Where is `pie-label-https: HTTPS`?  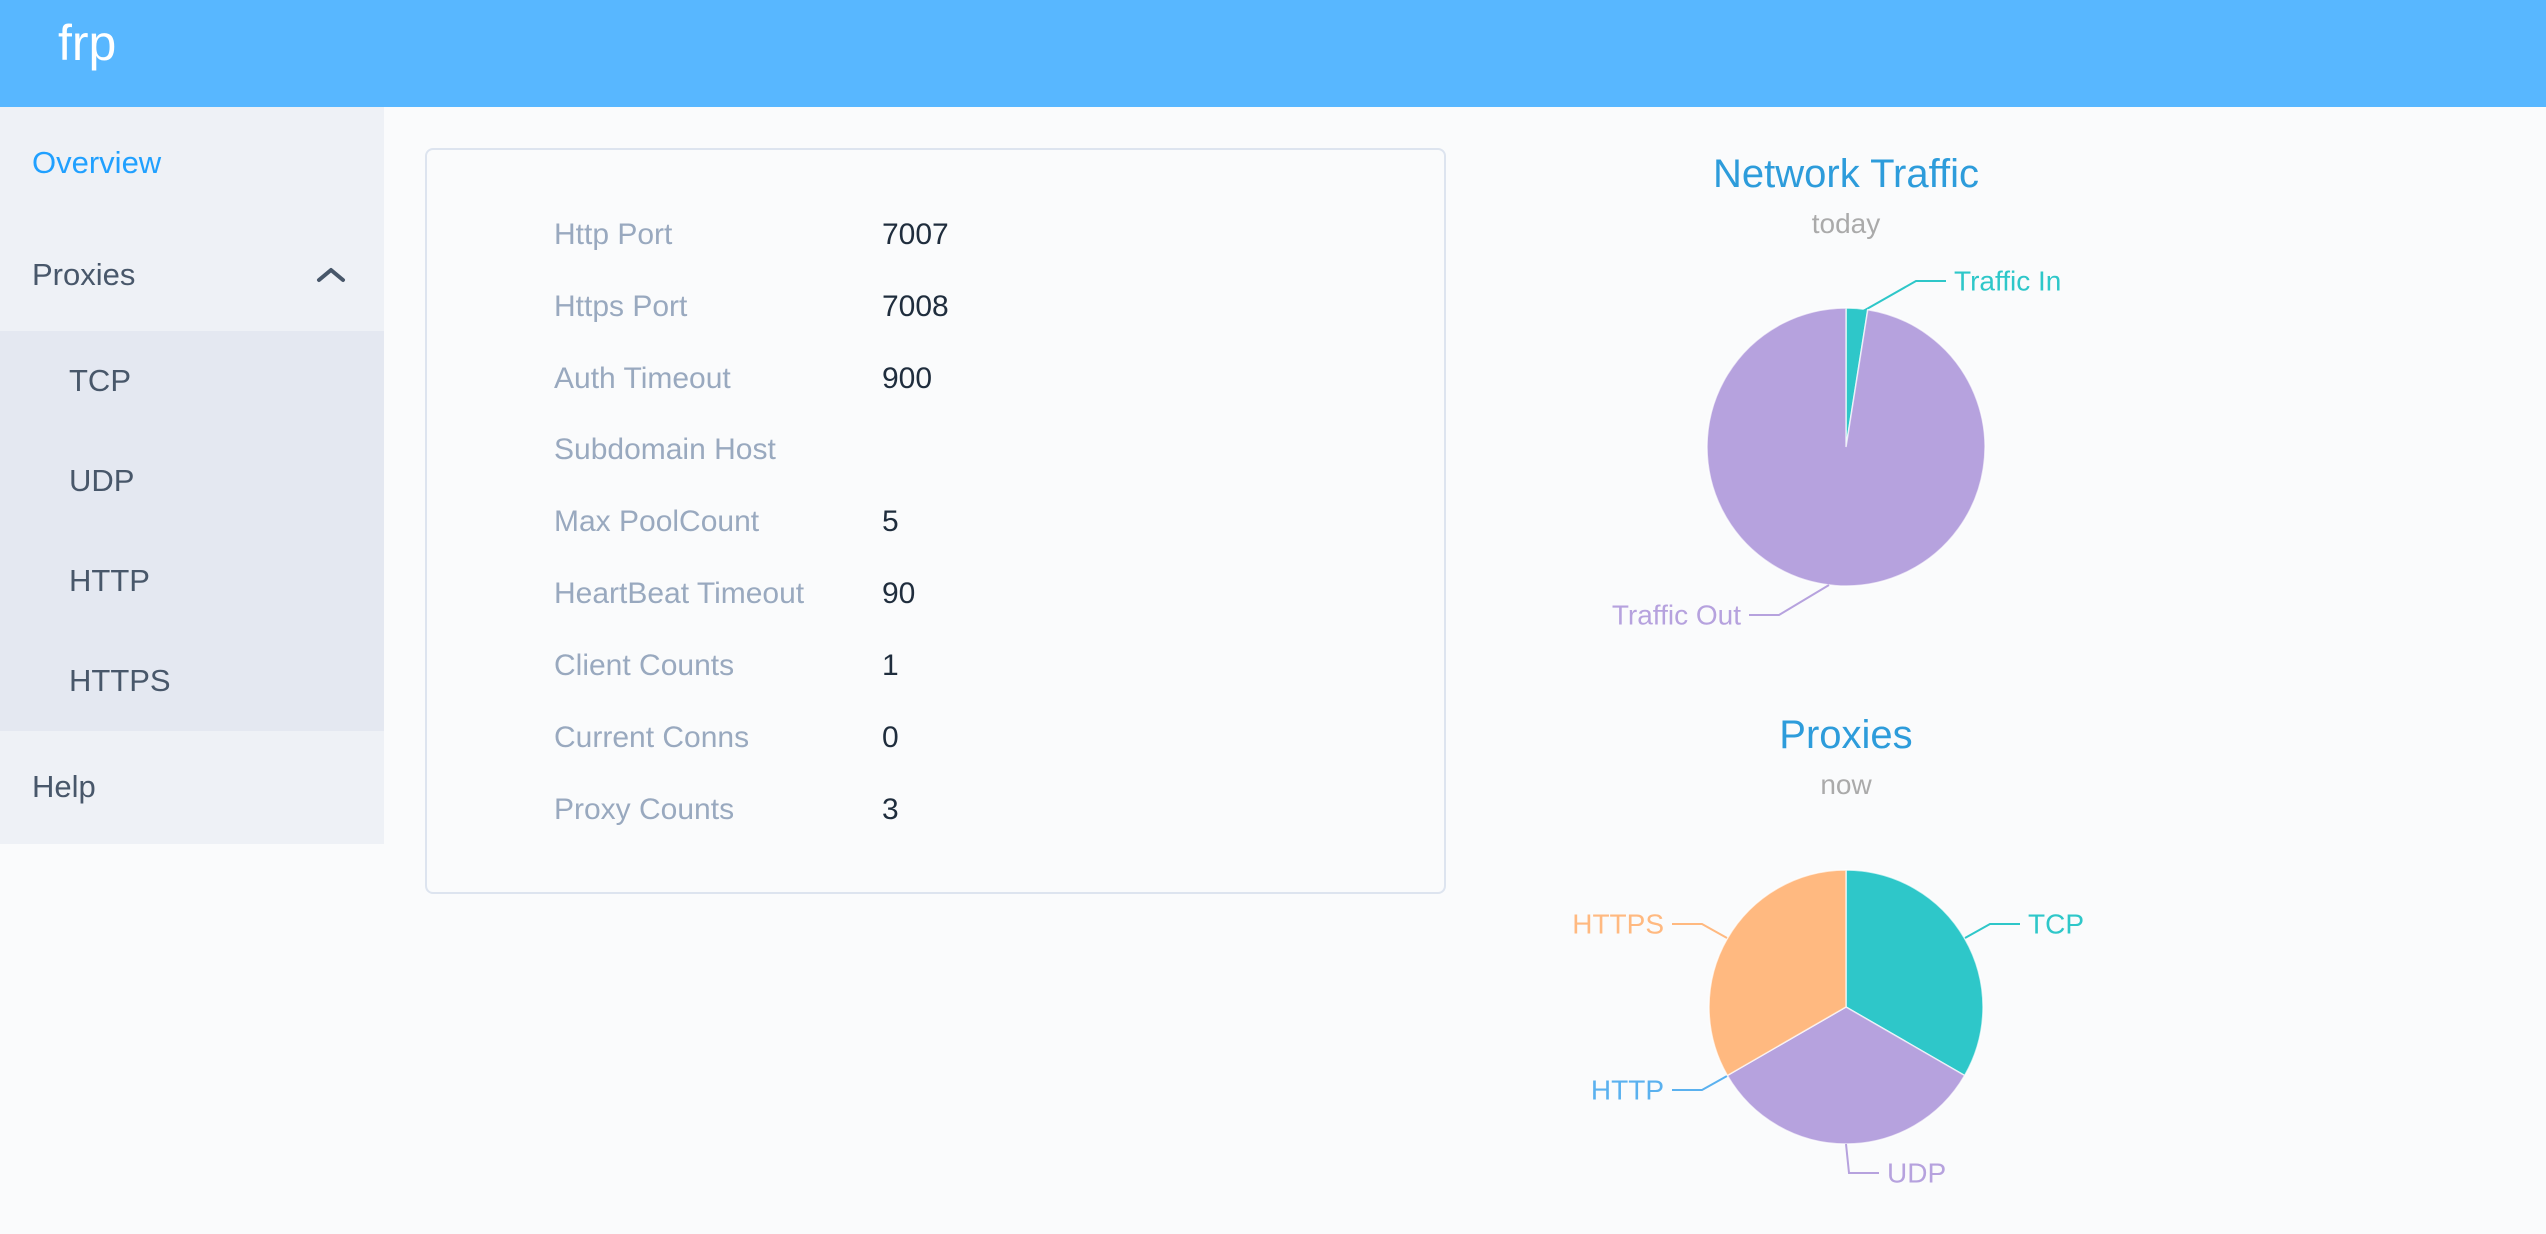
pie-label-https: HTTPS is located at coordinates (1618, 924).